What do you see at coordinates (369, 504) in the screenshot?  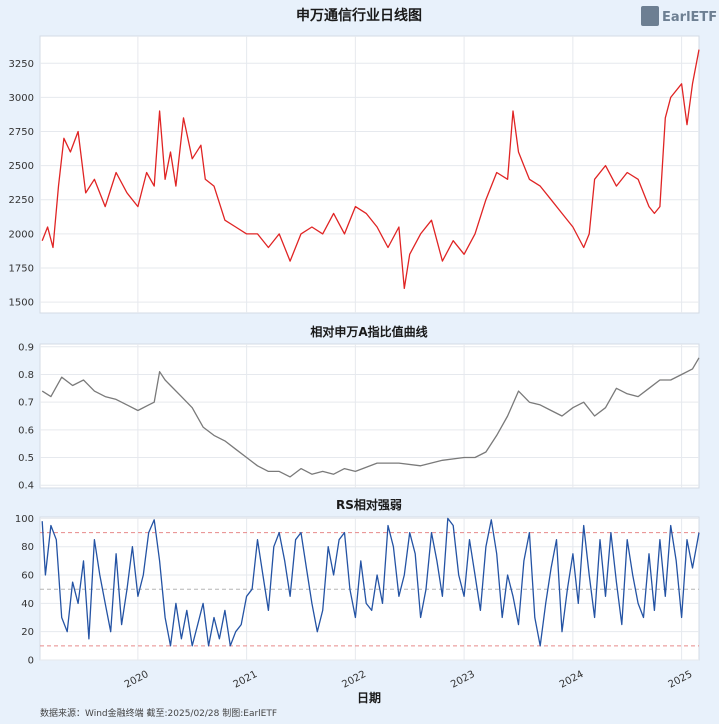 I see `panel-title: RS相对强弱` at bounding box center [369, 504].